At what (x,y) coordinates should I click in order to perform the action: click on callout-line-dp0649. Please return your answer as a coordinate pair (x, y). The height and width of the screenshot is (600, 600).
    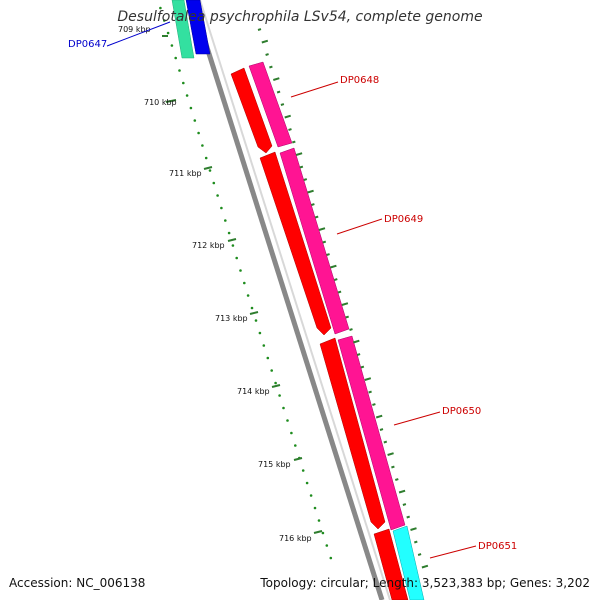
    Looking at the image, I should click on (359, 226).